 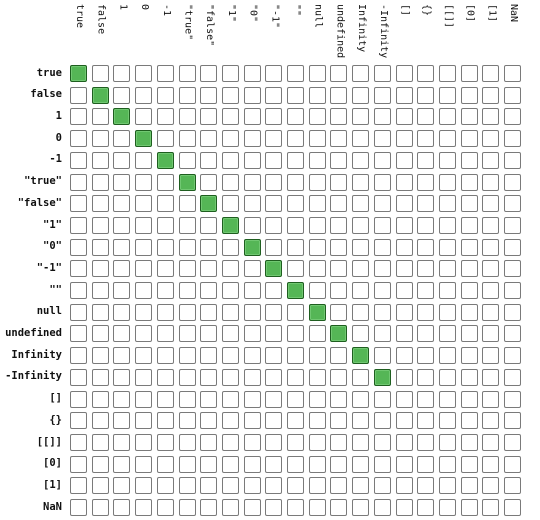 What do you see at coordinates (340, 31) in the screenshot?
I see `column-header-label: undefined` at bounding box center [340, 31].